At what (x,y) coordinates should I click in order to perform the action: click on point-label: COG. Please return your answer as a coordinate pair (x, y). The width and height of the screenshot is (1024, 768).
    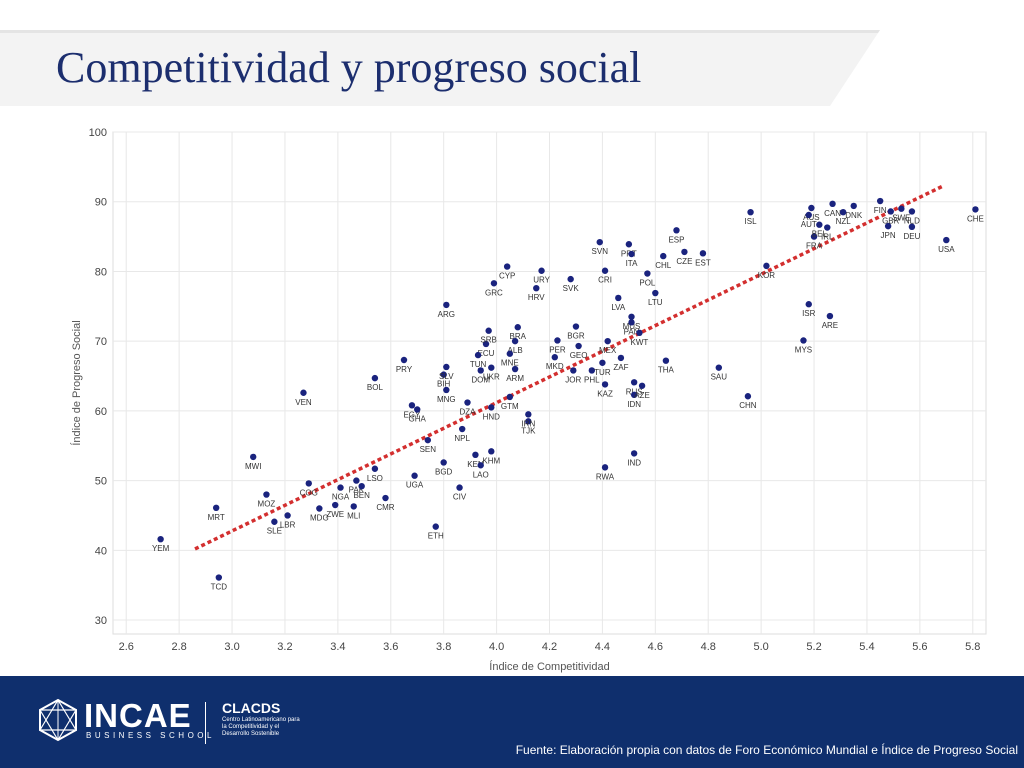
    Looking at the image, I should click on (309, 492).